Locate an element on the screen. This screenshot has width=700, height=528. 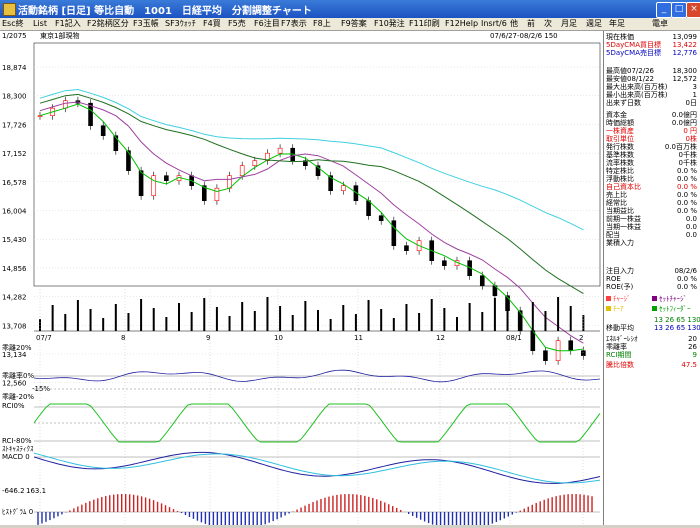
kairi-m20-label: 乖離-20% is located at coordinates (18, 396).